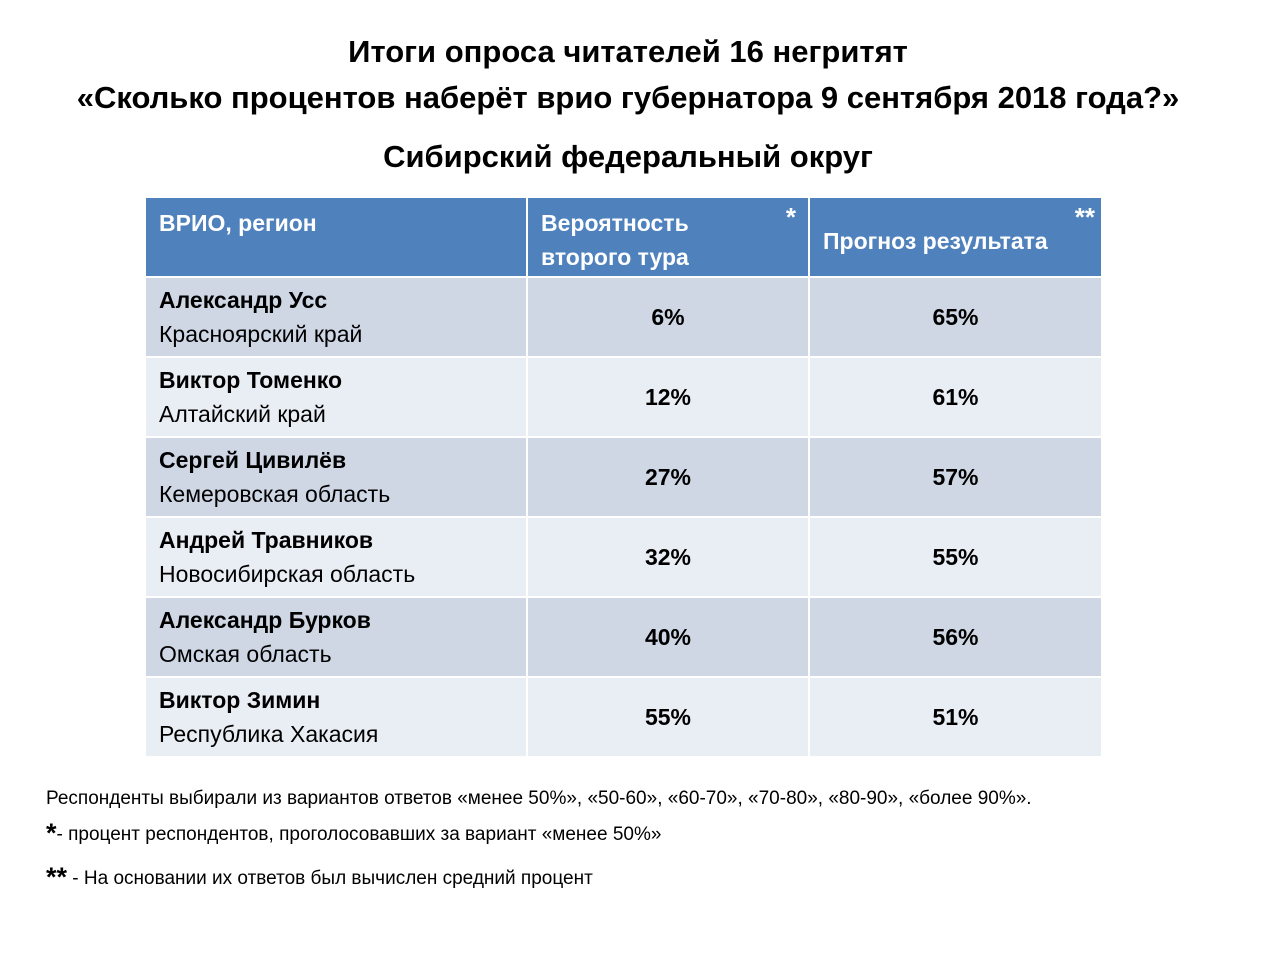  What do you see at coordinates (336, 397) in the screenshot?
I see `candidate-cell: Виктор Томенко Алтайский край` at bounding box center [336, 397].